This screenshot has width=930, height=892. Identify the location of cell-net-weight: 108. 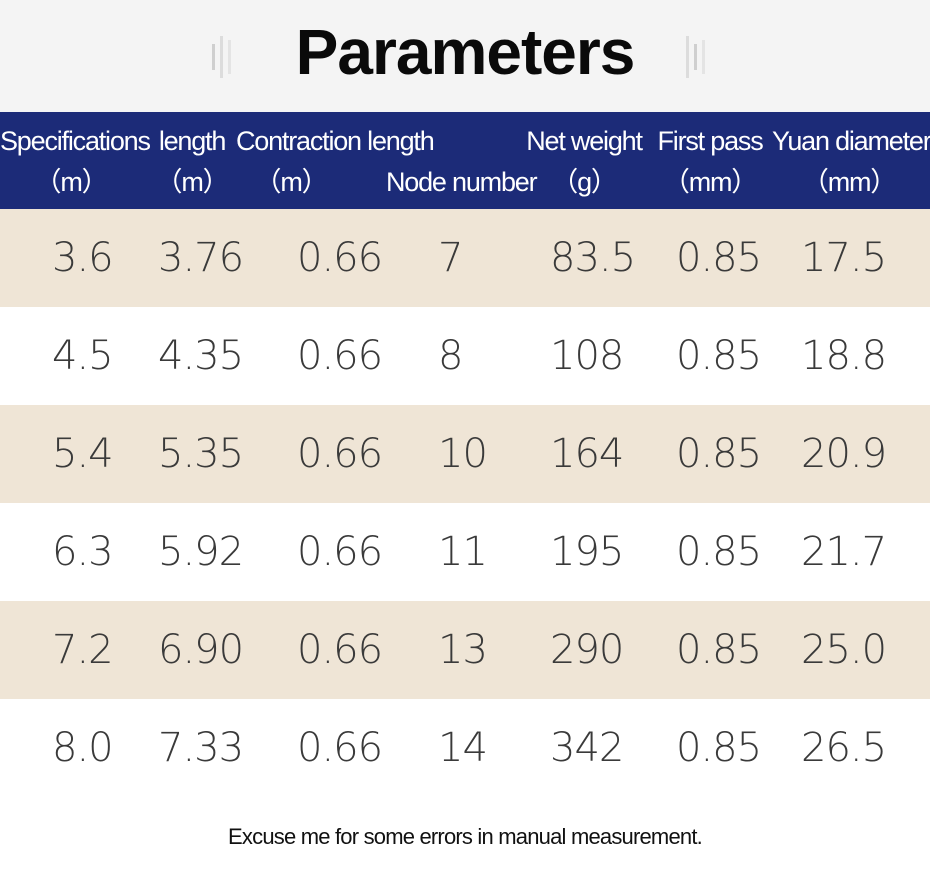
(587, 356).